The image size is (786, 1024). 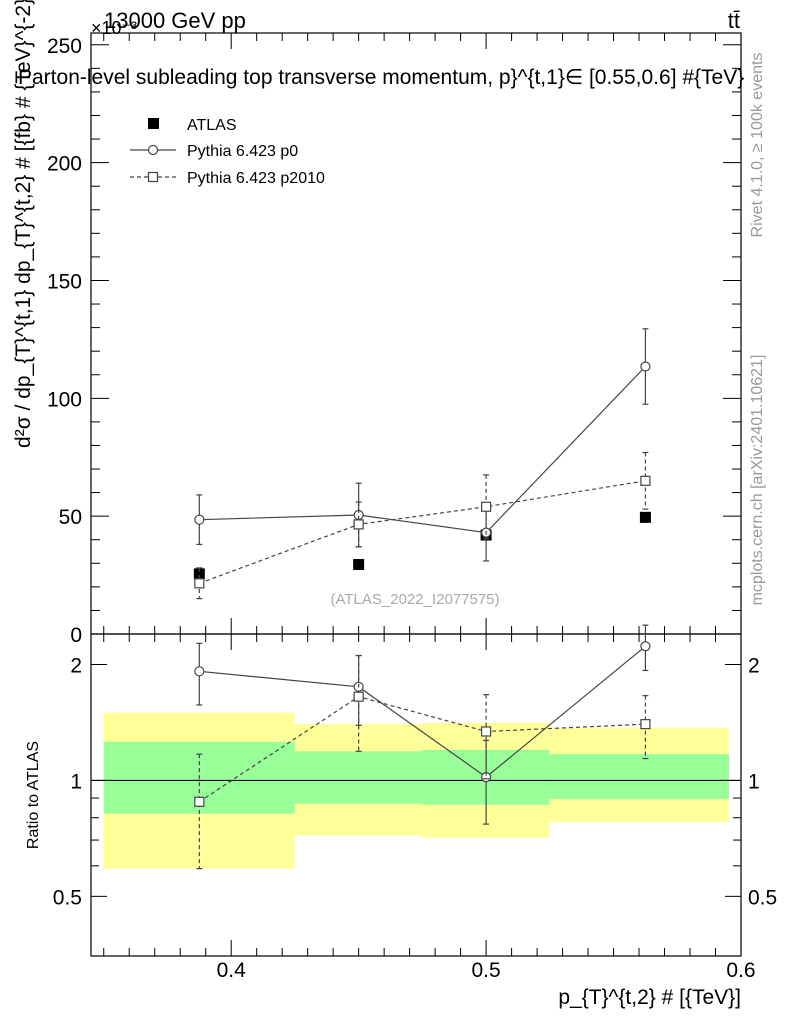 What do you see at coordinates (64, 46) in the screenshot?
I see `y-tick-label-250: 250` at bounding box center [64, 46].